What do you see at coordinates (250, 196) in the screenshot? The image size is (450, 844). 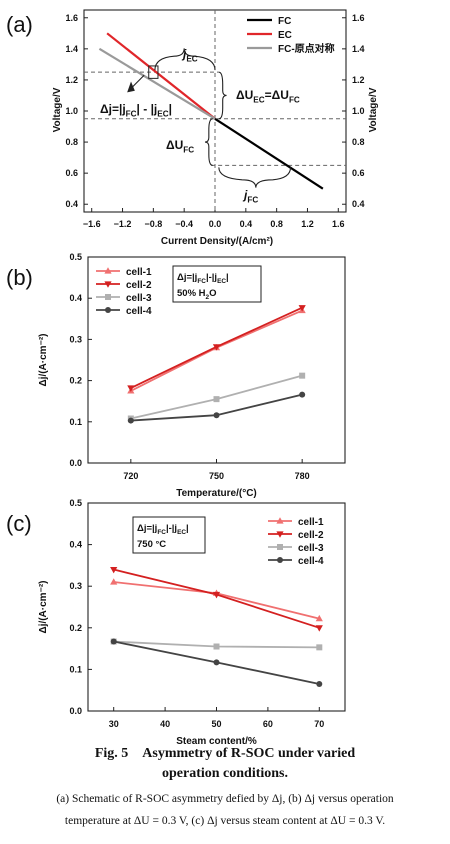 I see `panel-a-jfc-label: jFC` at bounding box center [250, 196].